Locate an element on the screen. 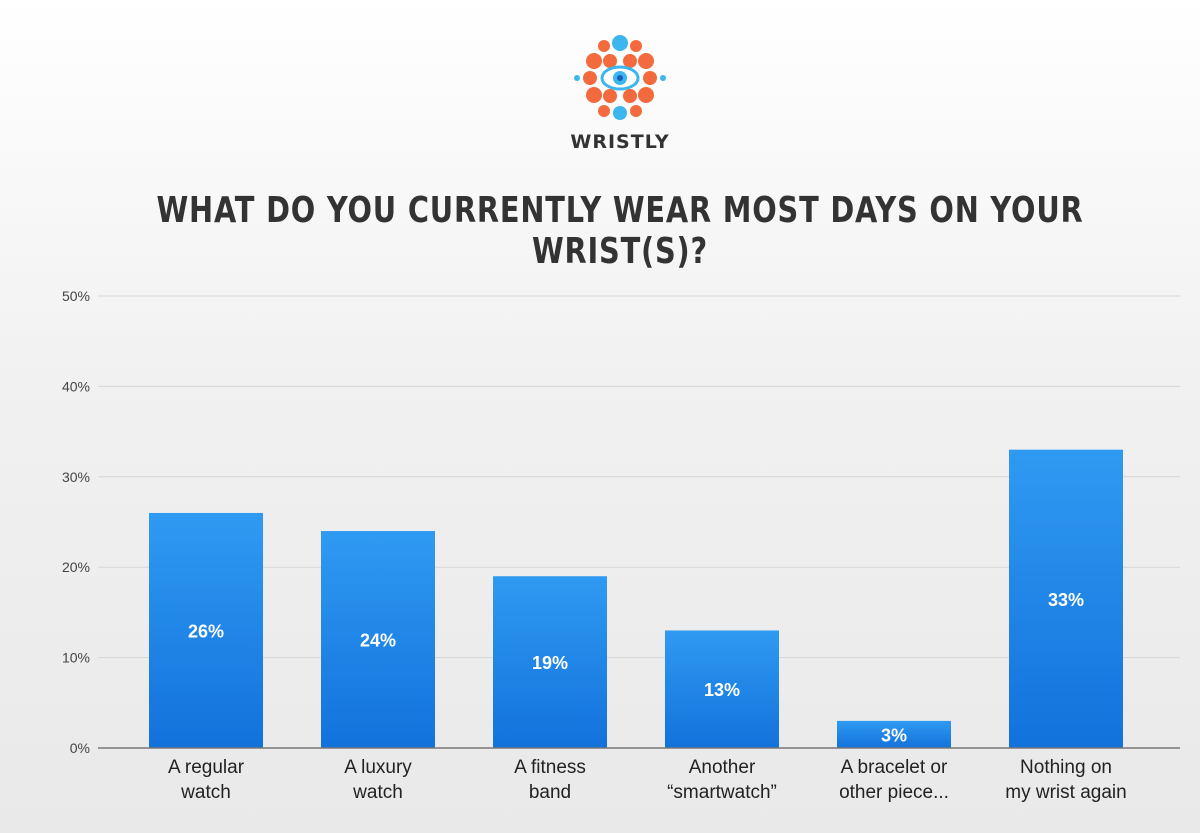 This screenshot has height=833, width=1200. y-tick-label: 10% is located at coordinates (76, 658).